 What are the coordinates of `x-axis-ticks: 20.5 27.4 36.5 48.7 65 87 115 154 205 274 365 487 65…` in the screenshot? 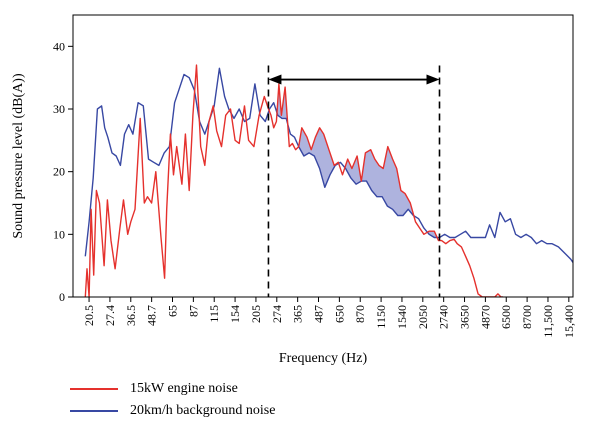 It's located at (329, 317).